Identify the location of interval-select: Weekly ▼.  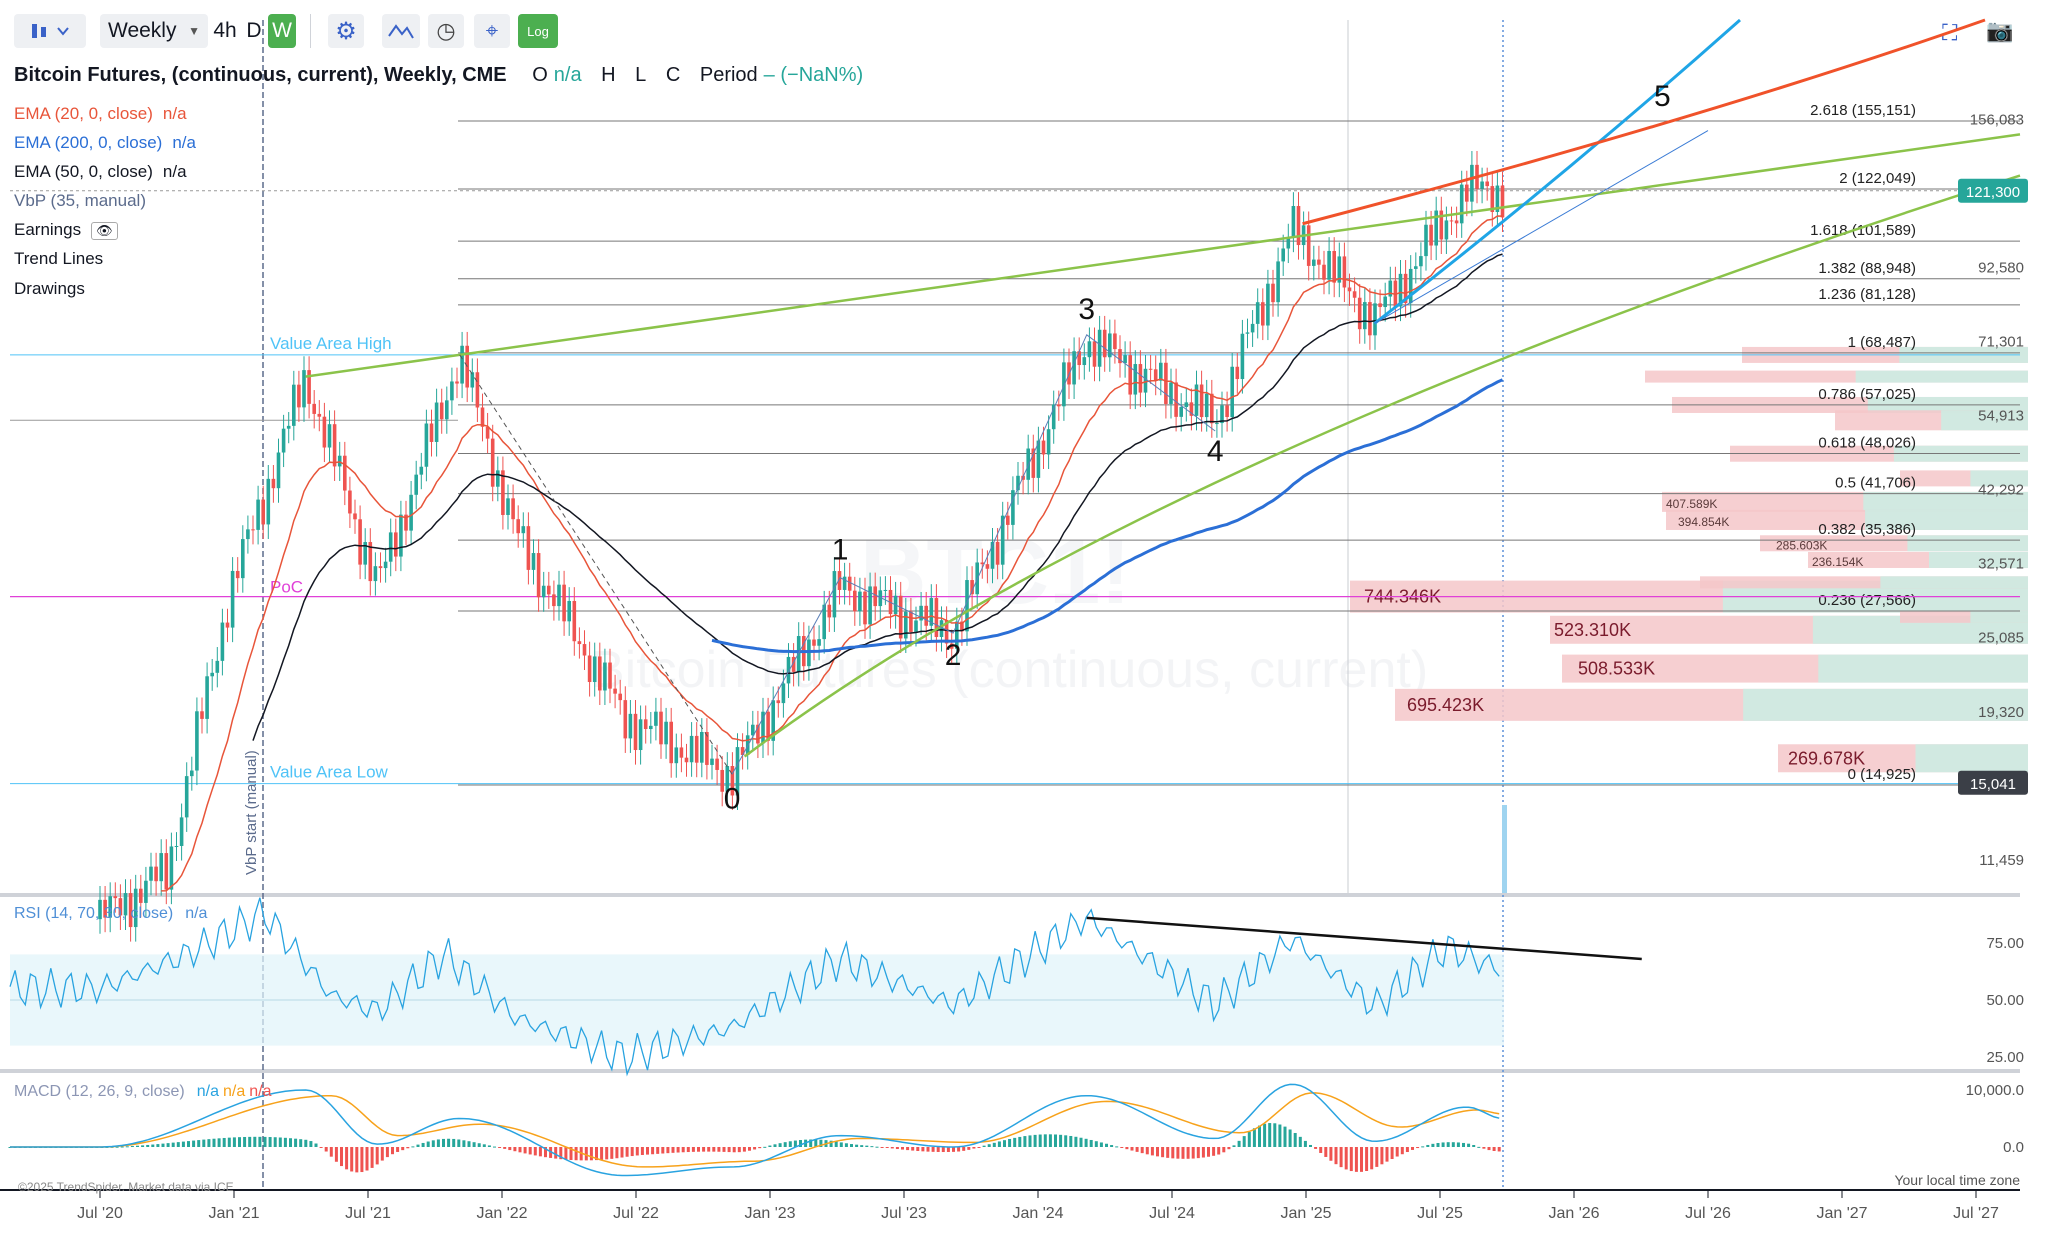
(154, 31).